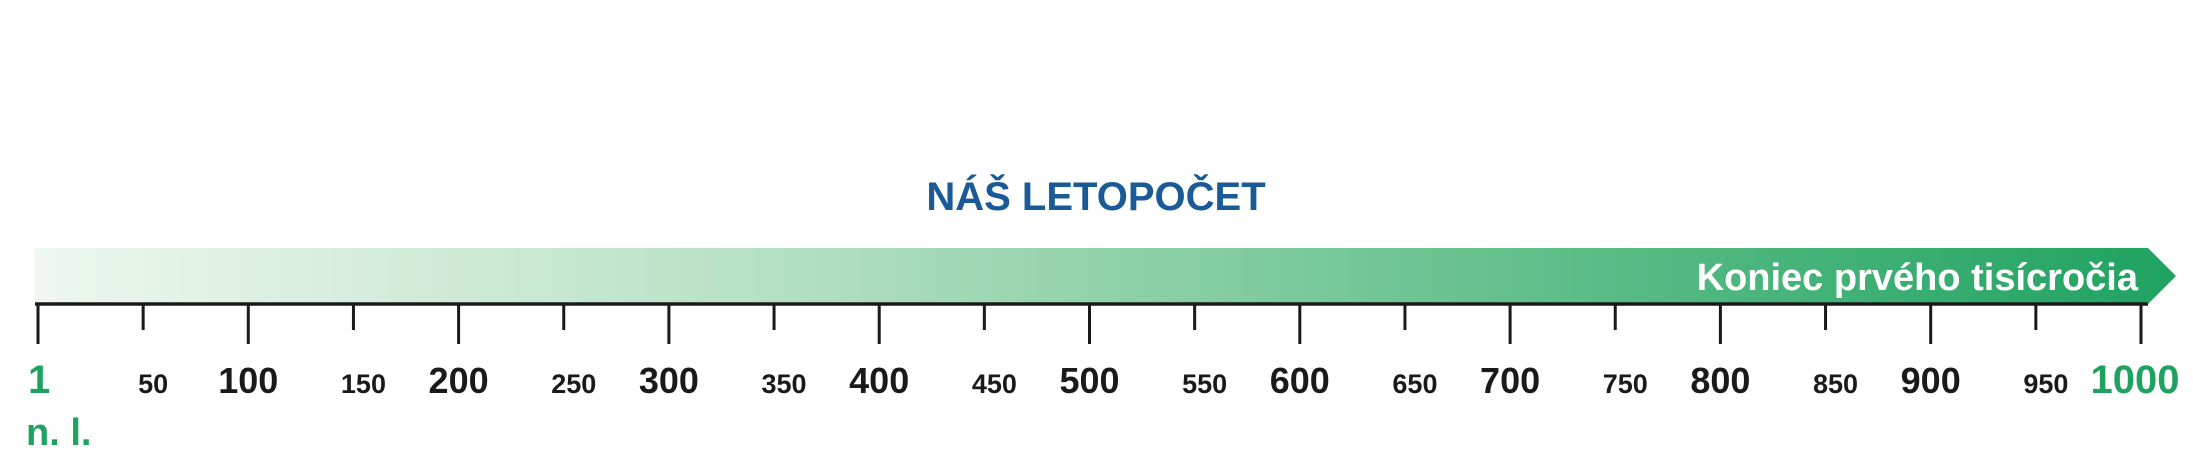 The image size is (2193, 458). What do you see at coordinates (1625, 384) in the screenshot?
I see `tick-label-750: 750` at bounding box center [1625, 384].